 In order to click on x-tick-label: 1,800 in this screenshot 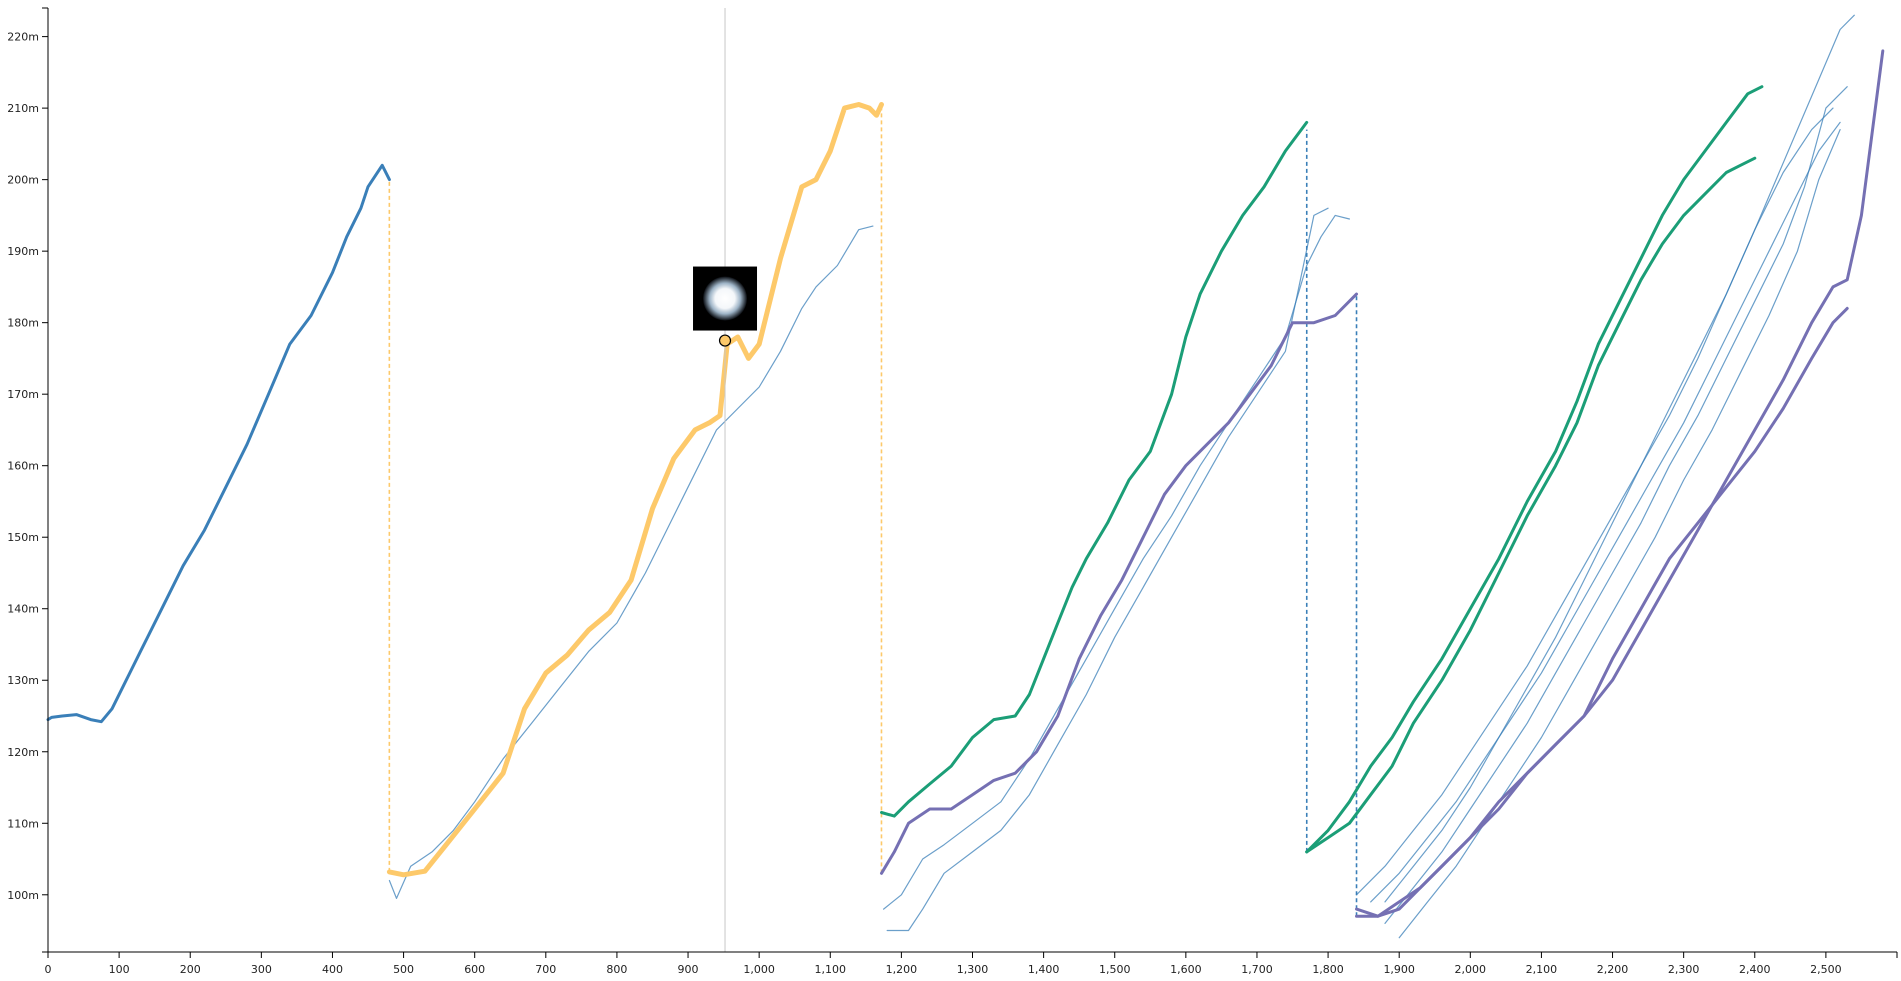, I will do `click(1328, 969)`.